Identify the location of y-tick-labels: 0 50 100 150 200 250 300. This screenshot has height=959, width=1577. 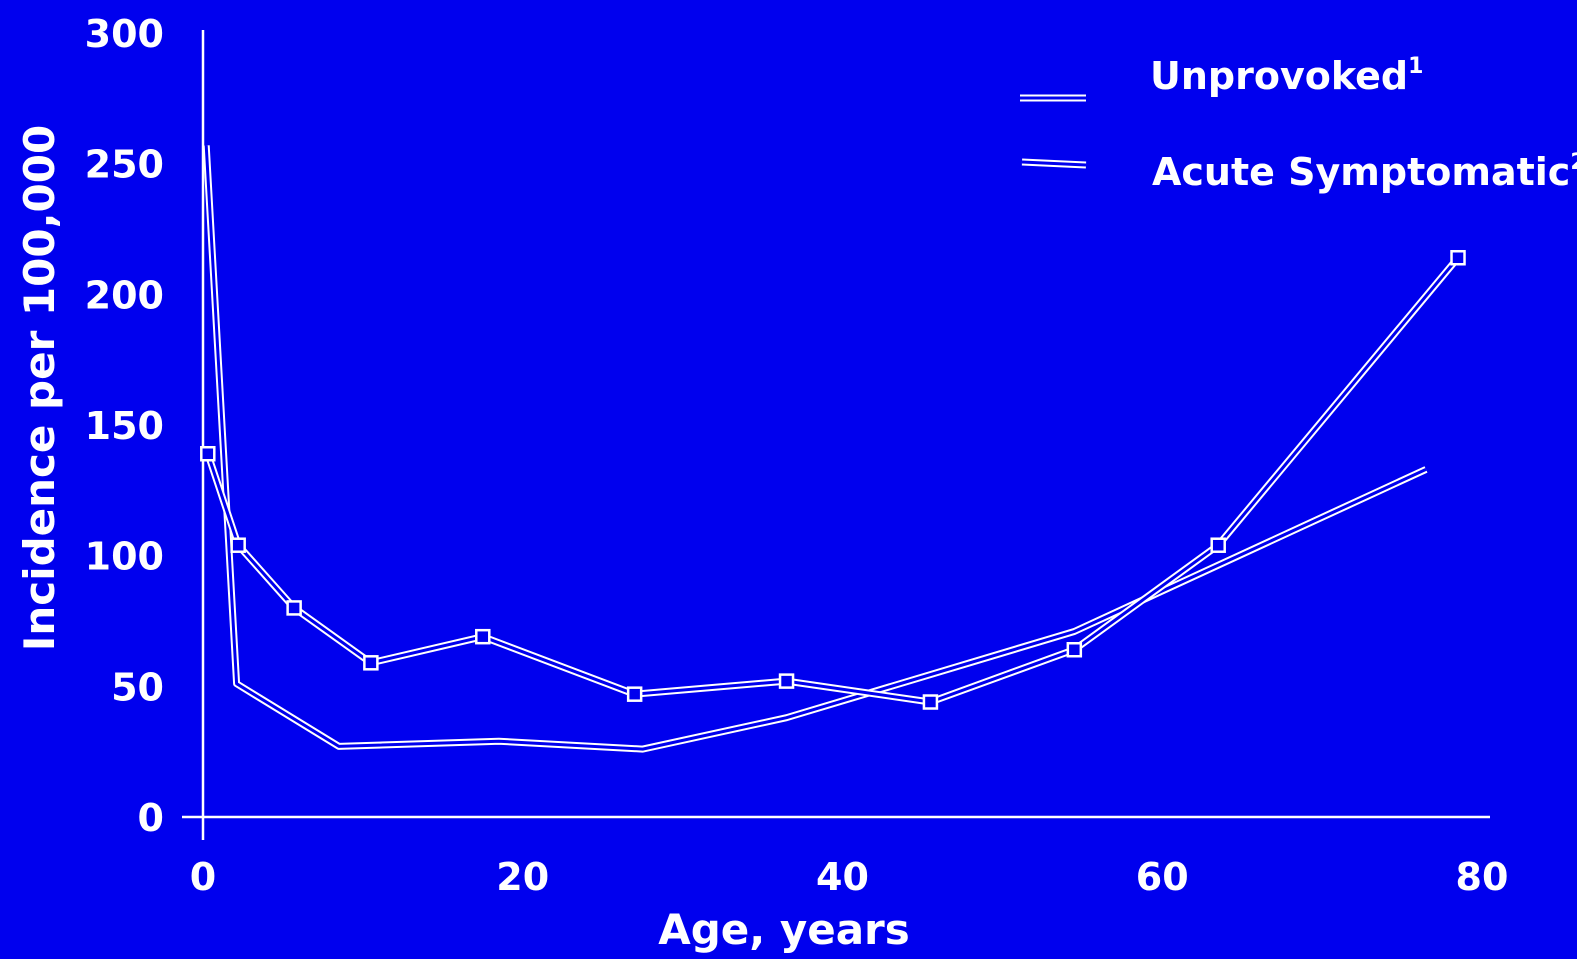
(124, 426).